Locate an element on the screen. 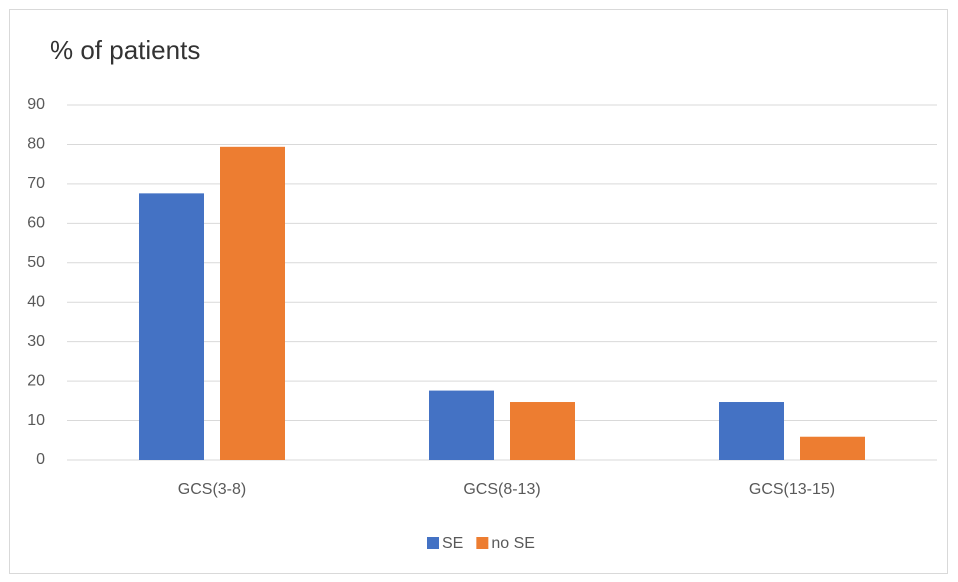 This screenshot has height=582, width=958. x-tick-label: GCS(13-15) is located at coordinates (792, 489).